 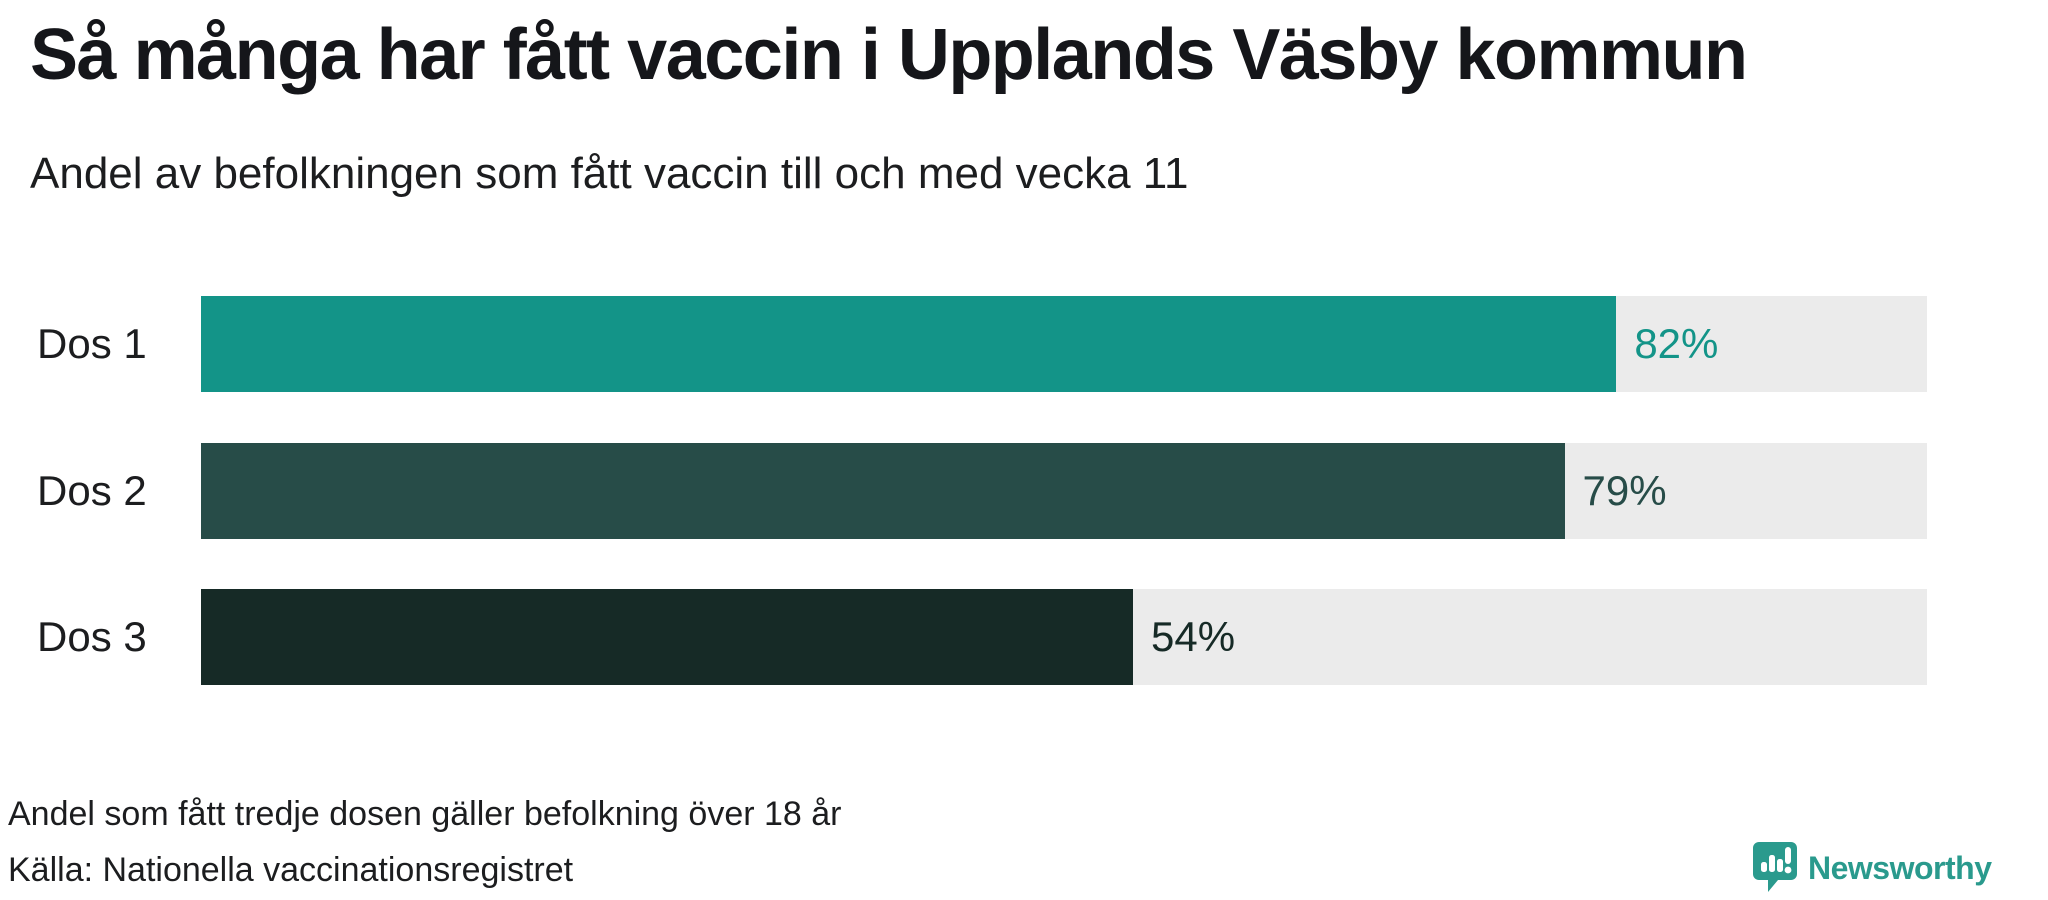 I want to click on bar-value-label: 54%, so click(x=1193, y=636).